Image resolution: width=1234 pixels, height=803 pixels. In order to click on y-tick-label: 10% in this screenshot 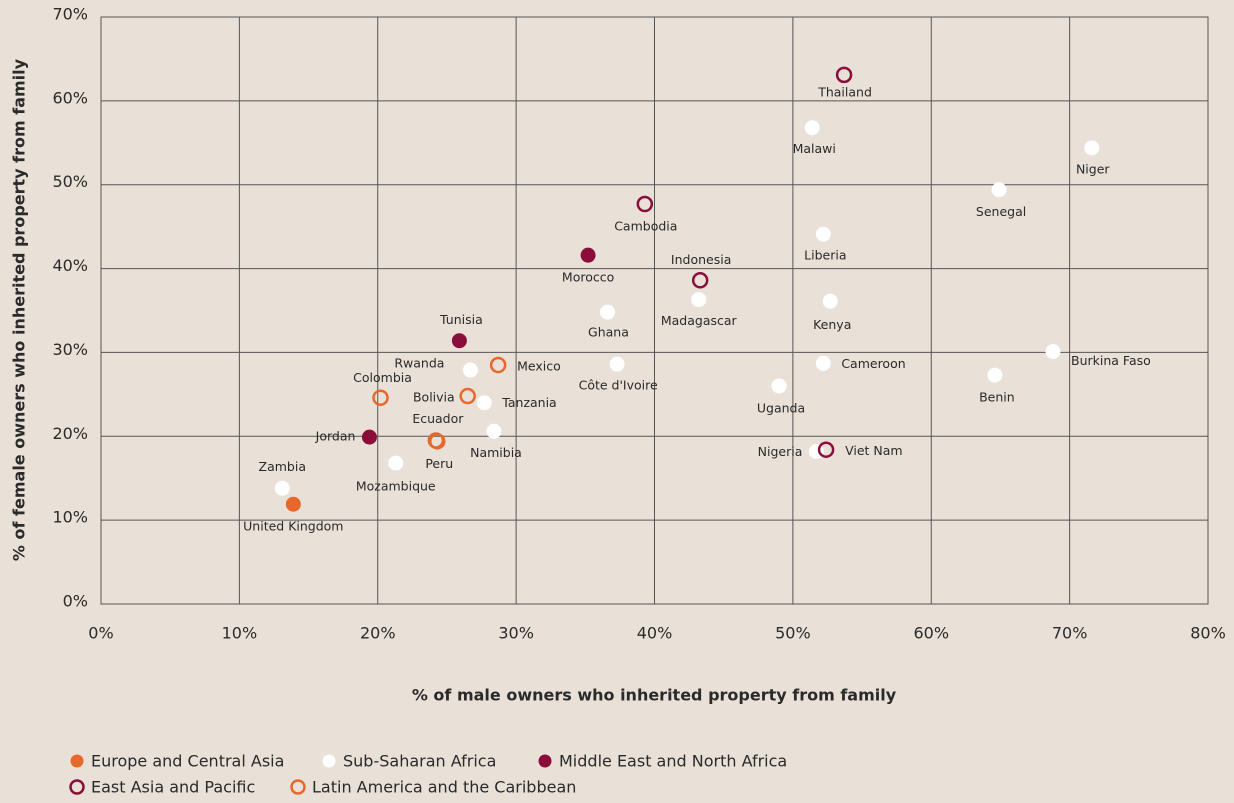, I will do `click(70, 517)`.